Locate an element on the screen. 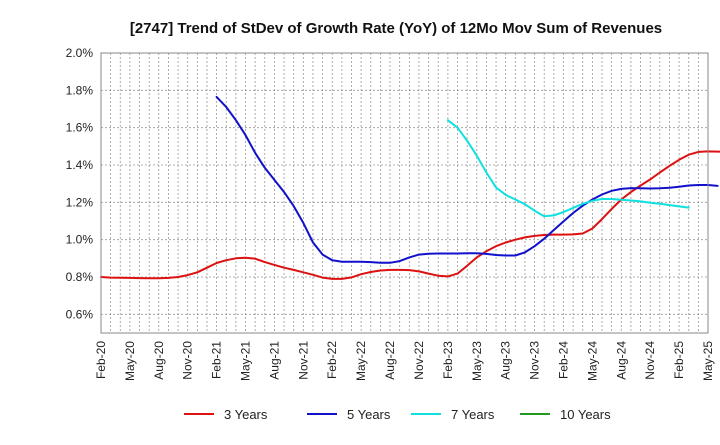  y-tick-label: 1.2% is located at coordinates (80, 202).